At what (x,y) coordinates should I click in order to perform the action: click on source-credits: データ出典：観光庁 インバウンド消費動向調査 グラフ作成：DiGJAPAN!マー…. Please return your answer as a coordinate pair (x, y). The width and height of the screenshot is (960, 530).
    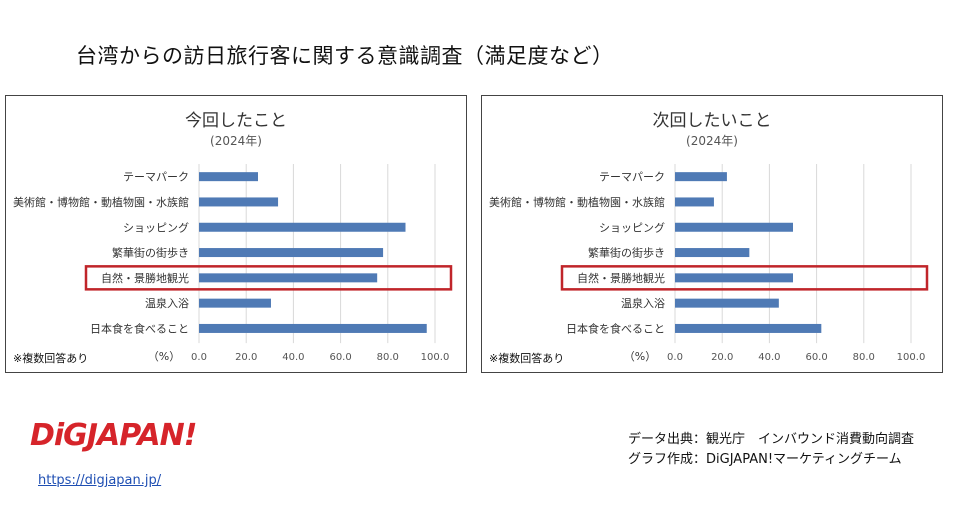
    Looking at the image, I should click on (771, 450).